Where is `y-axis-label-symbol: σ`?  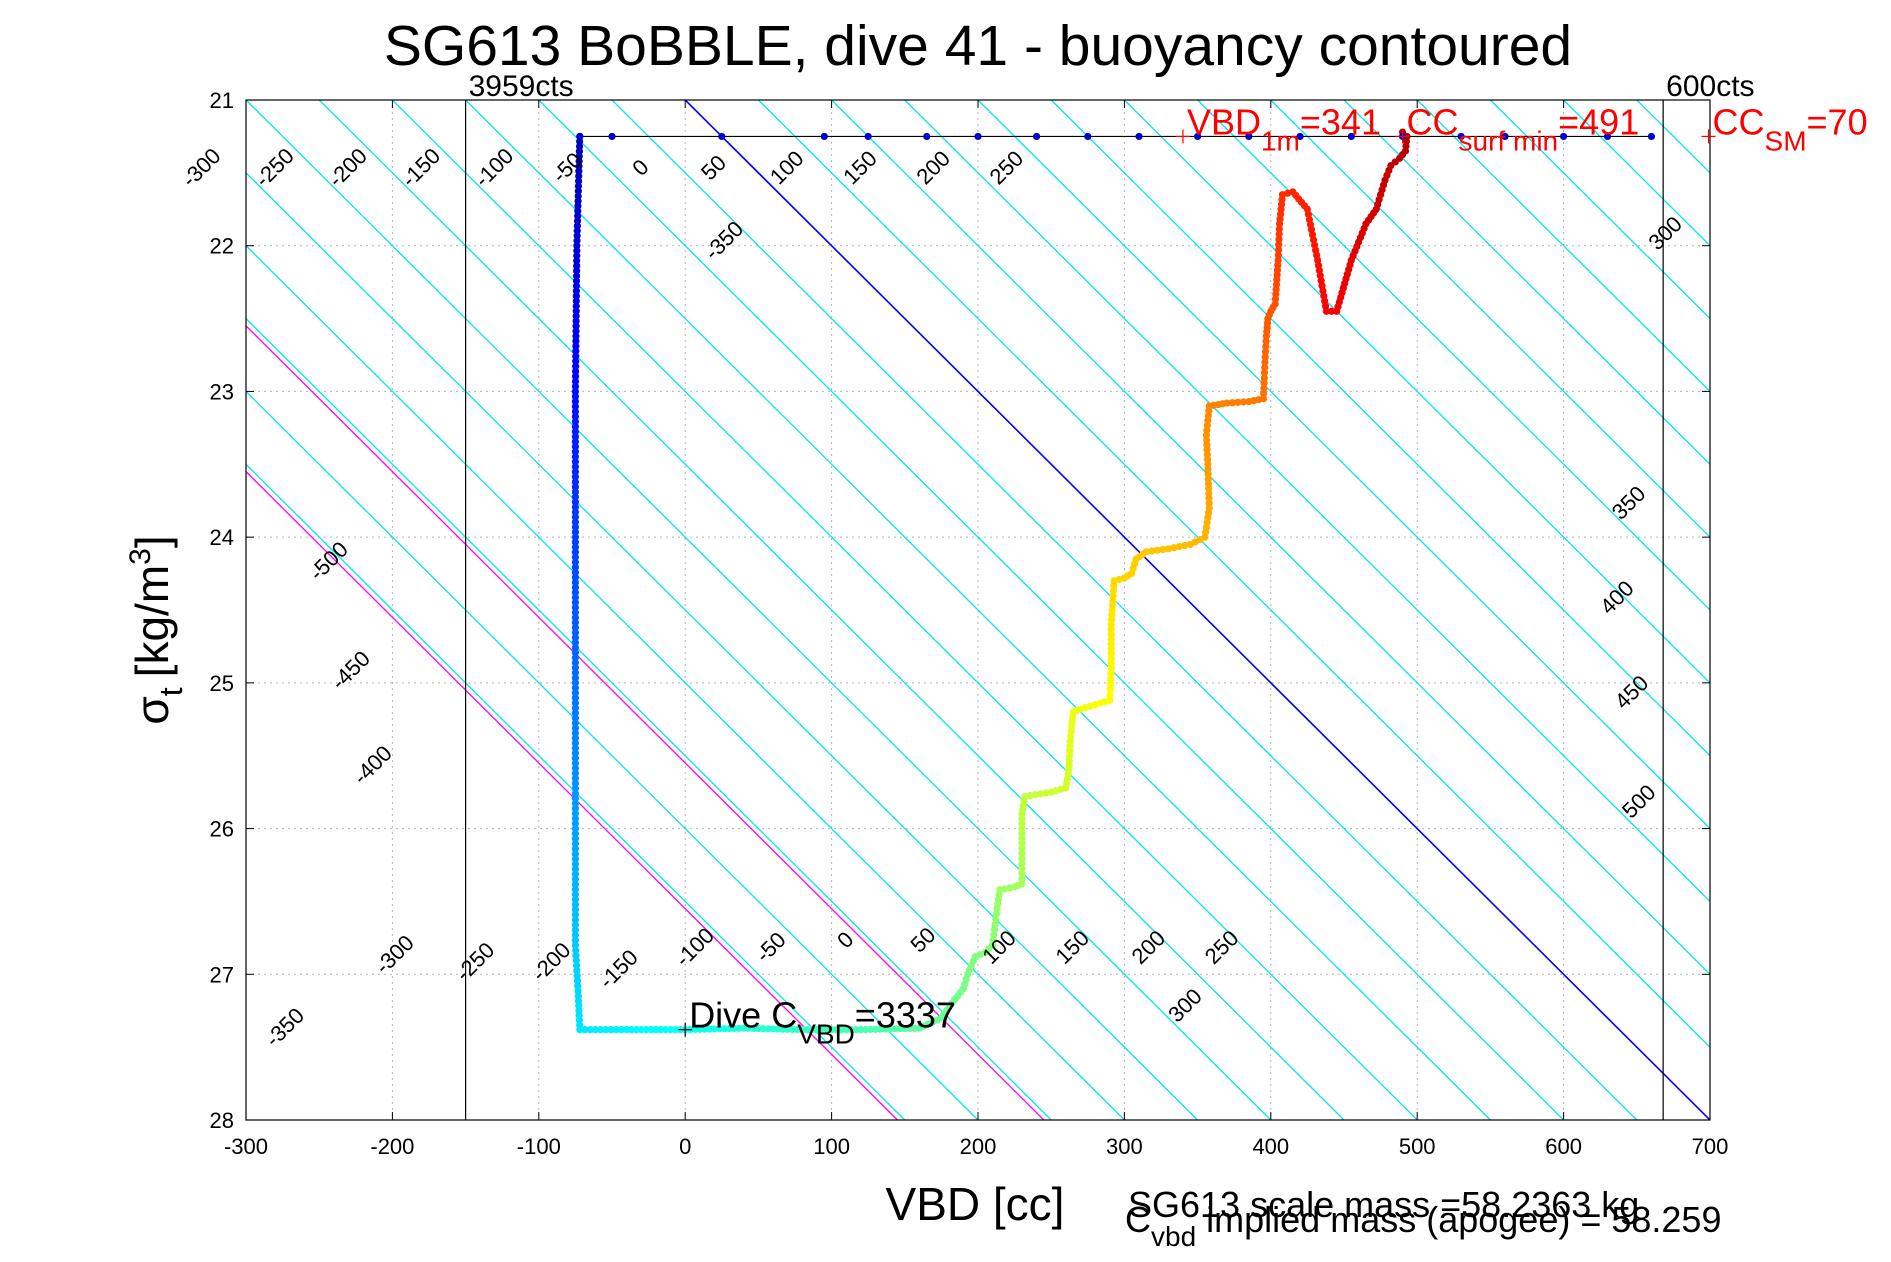 y-axis-label-symbol: σ is located at coordinates (152, 710).